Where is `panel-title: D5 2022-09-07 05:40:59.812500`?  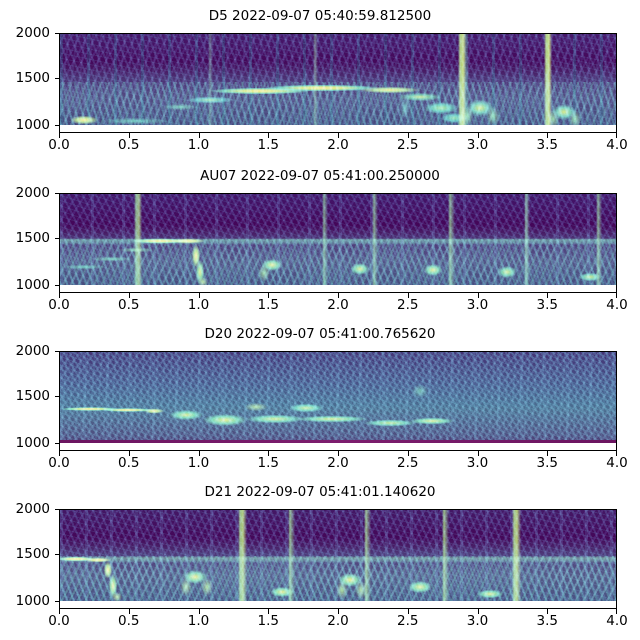
panel-title: D5 2022-09-07 05:40:59.812500 is located at coordinates (320, 16).